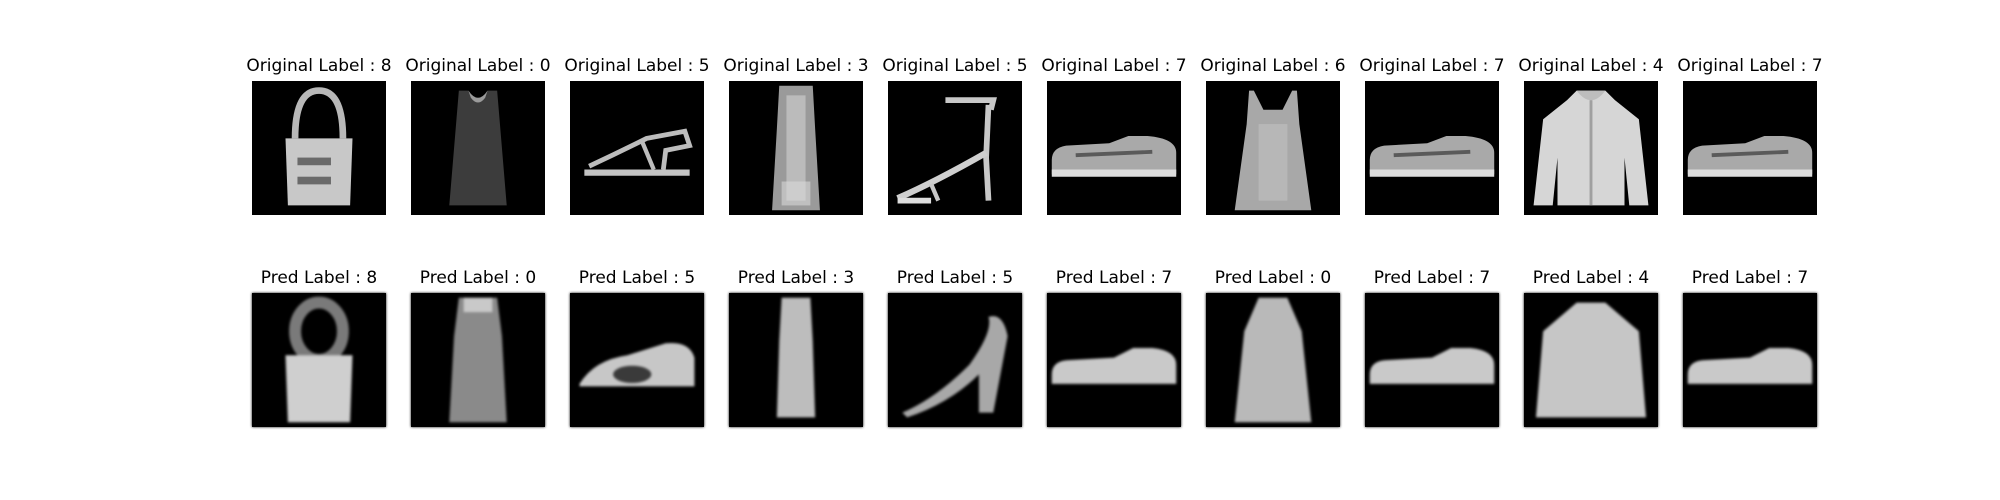 This screenshot has width=2000, height=500. What do you see at coordinates (1114, 66) in the screenshot?
I see `original-label-6: Original Label : 7` at bounding box center [1114, 66].